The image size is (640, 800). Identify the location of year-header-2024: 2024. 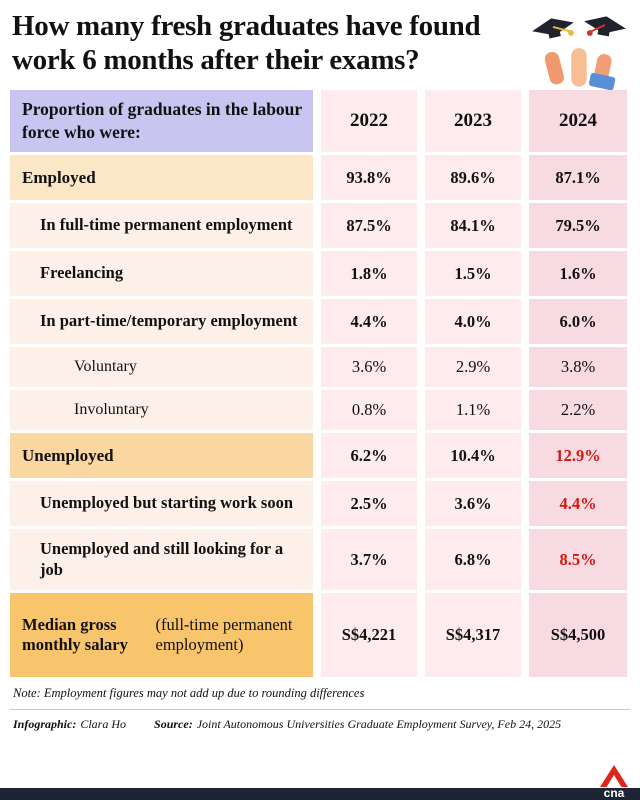
(578, 121).